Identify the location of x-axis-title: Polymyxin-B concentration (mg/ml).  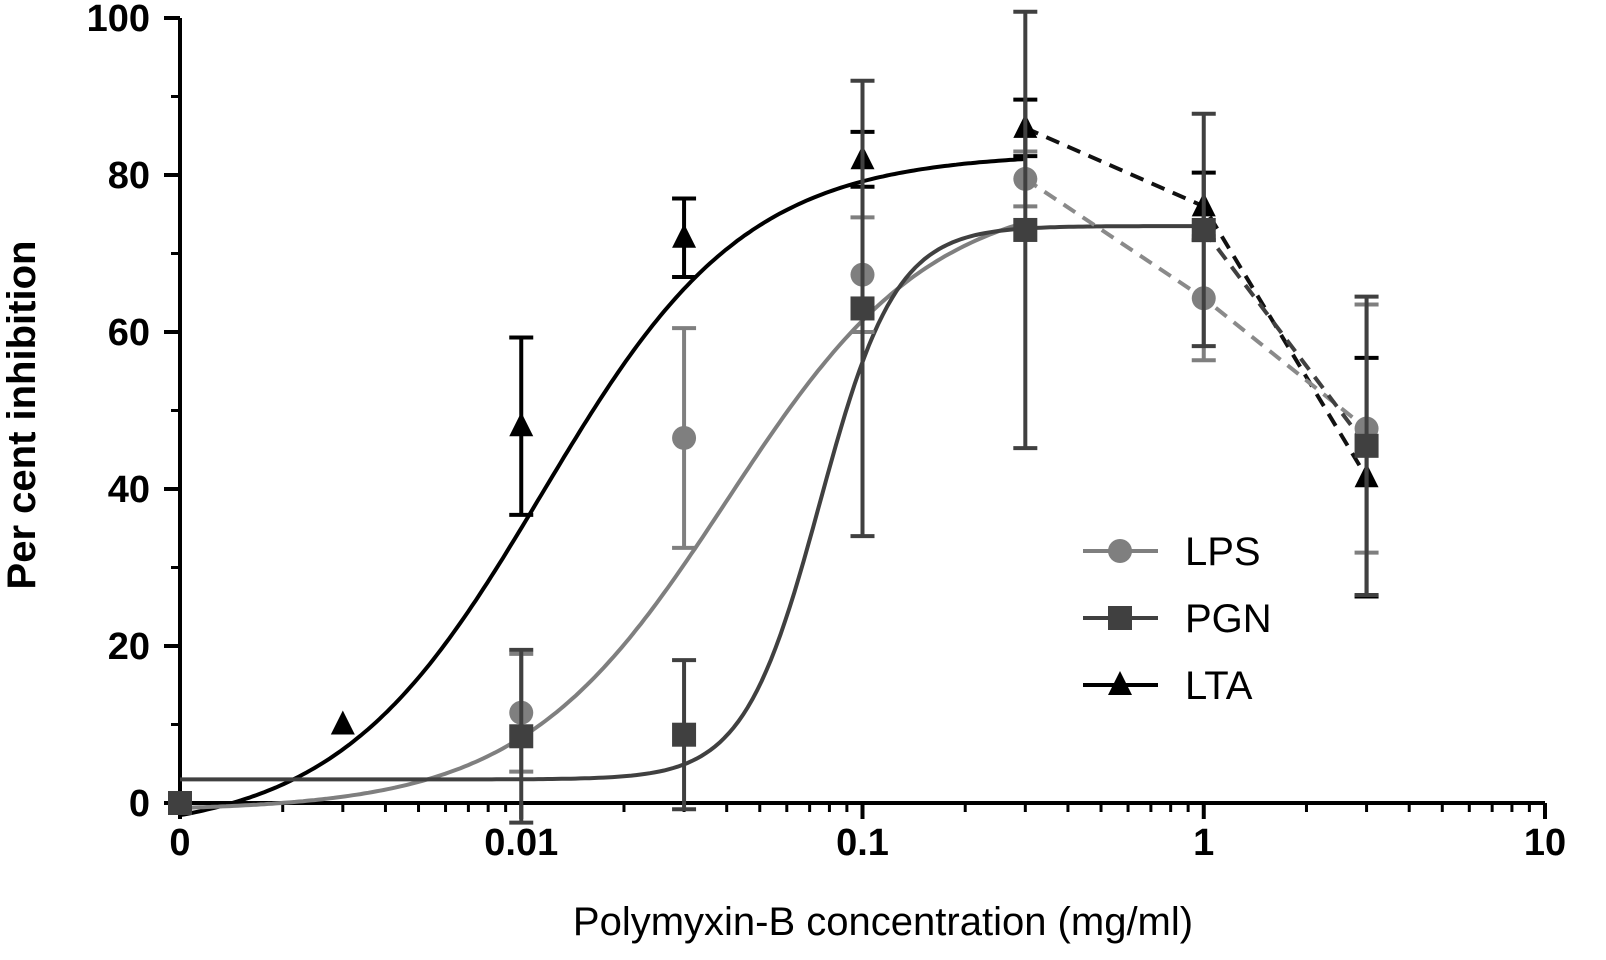
(883, 922).